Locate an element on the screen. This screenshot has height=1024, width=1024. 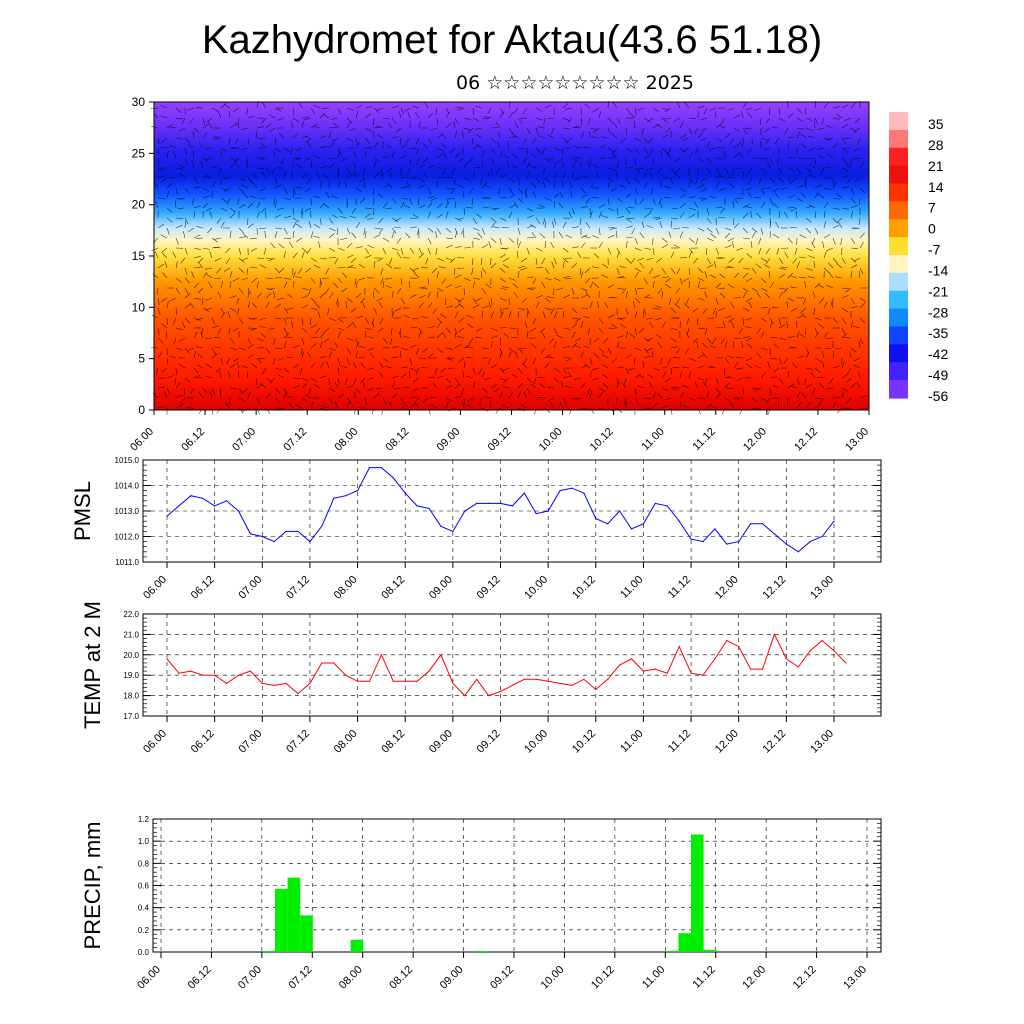
x-tick-label: 12.12 is located at coordinates (775, 742).